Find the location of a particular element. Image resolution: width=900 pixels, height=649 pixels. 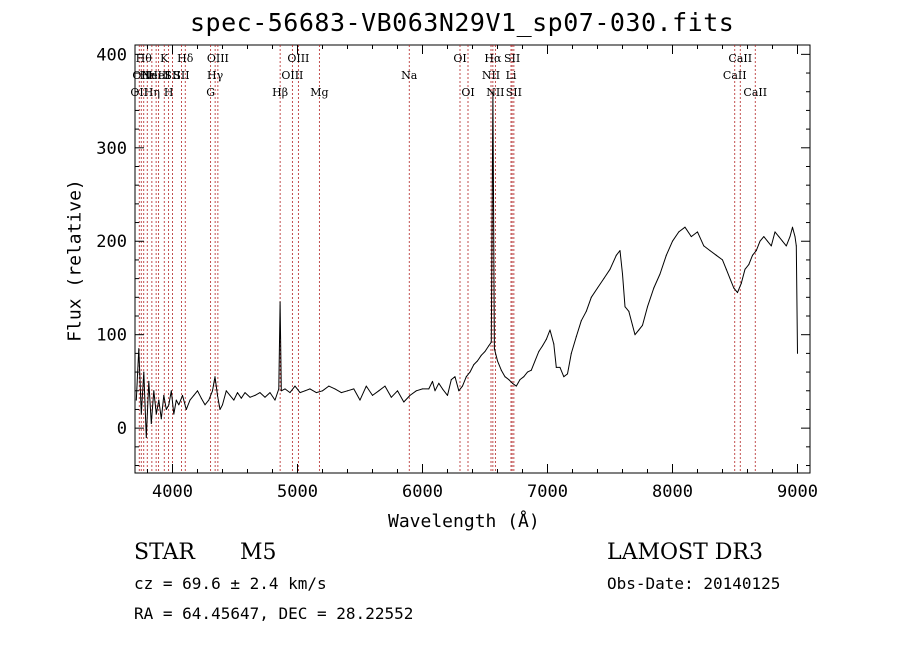

x-axis-label: Wavelength (Å) is located at coordinates (464, 521).